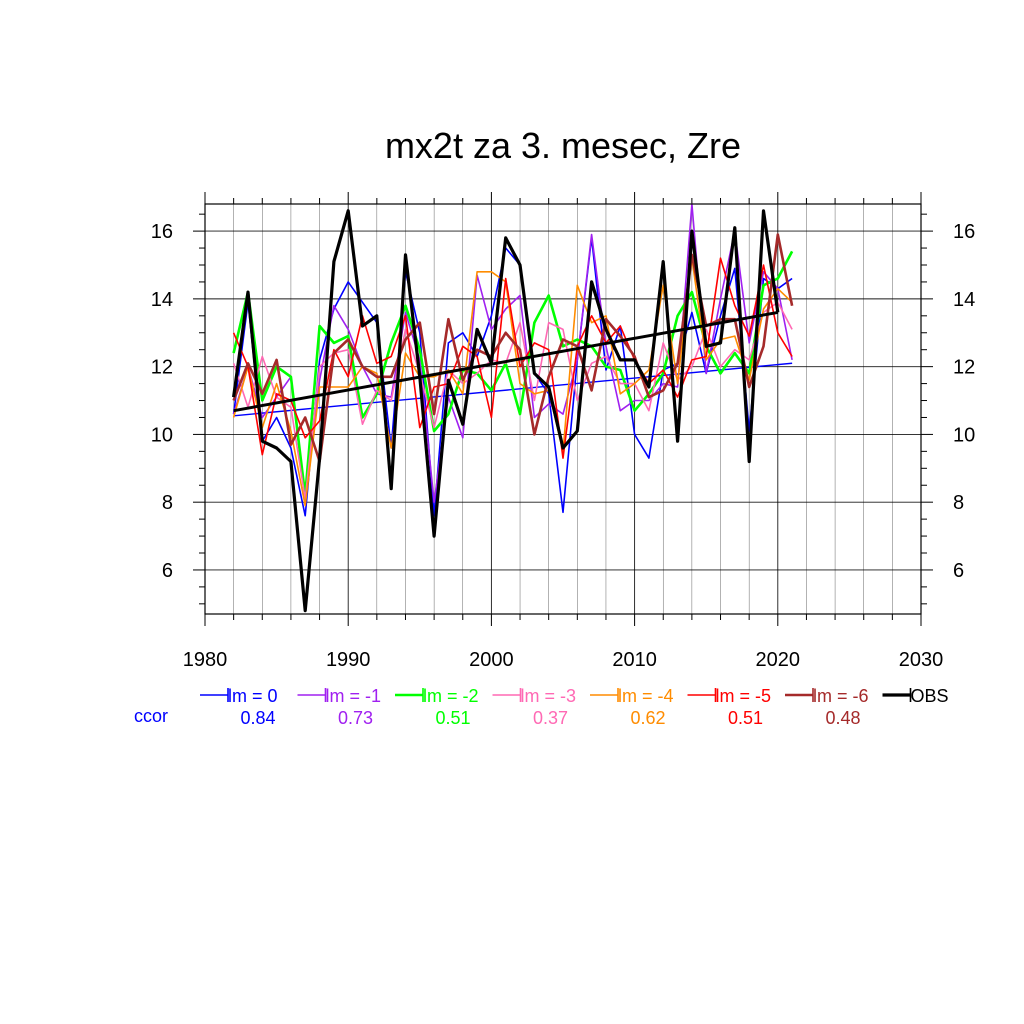  Describe the element at coordinates (744, 696) in the screenshot. I see `legend-label: lm = -5` at that location.